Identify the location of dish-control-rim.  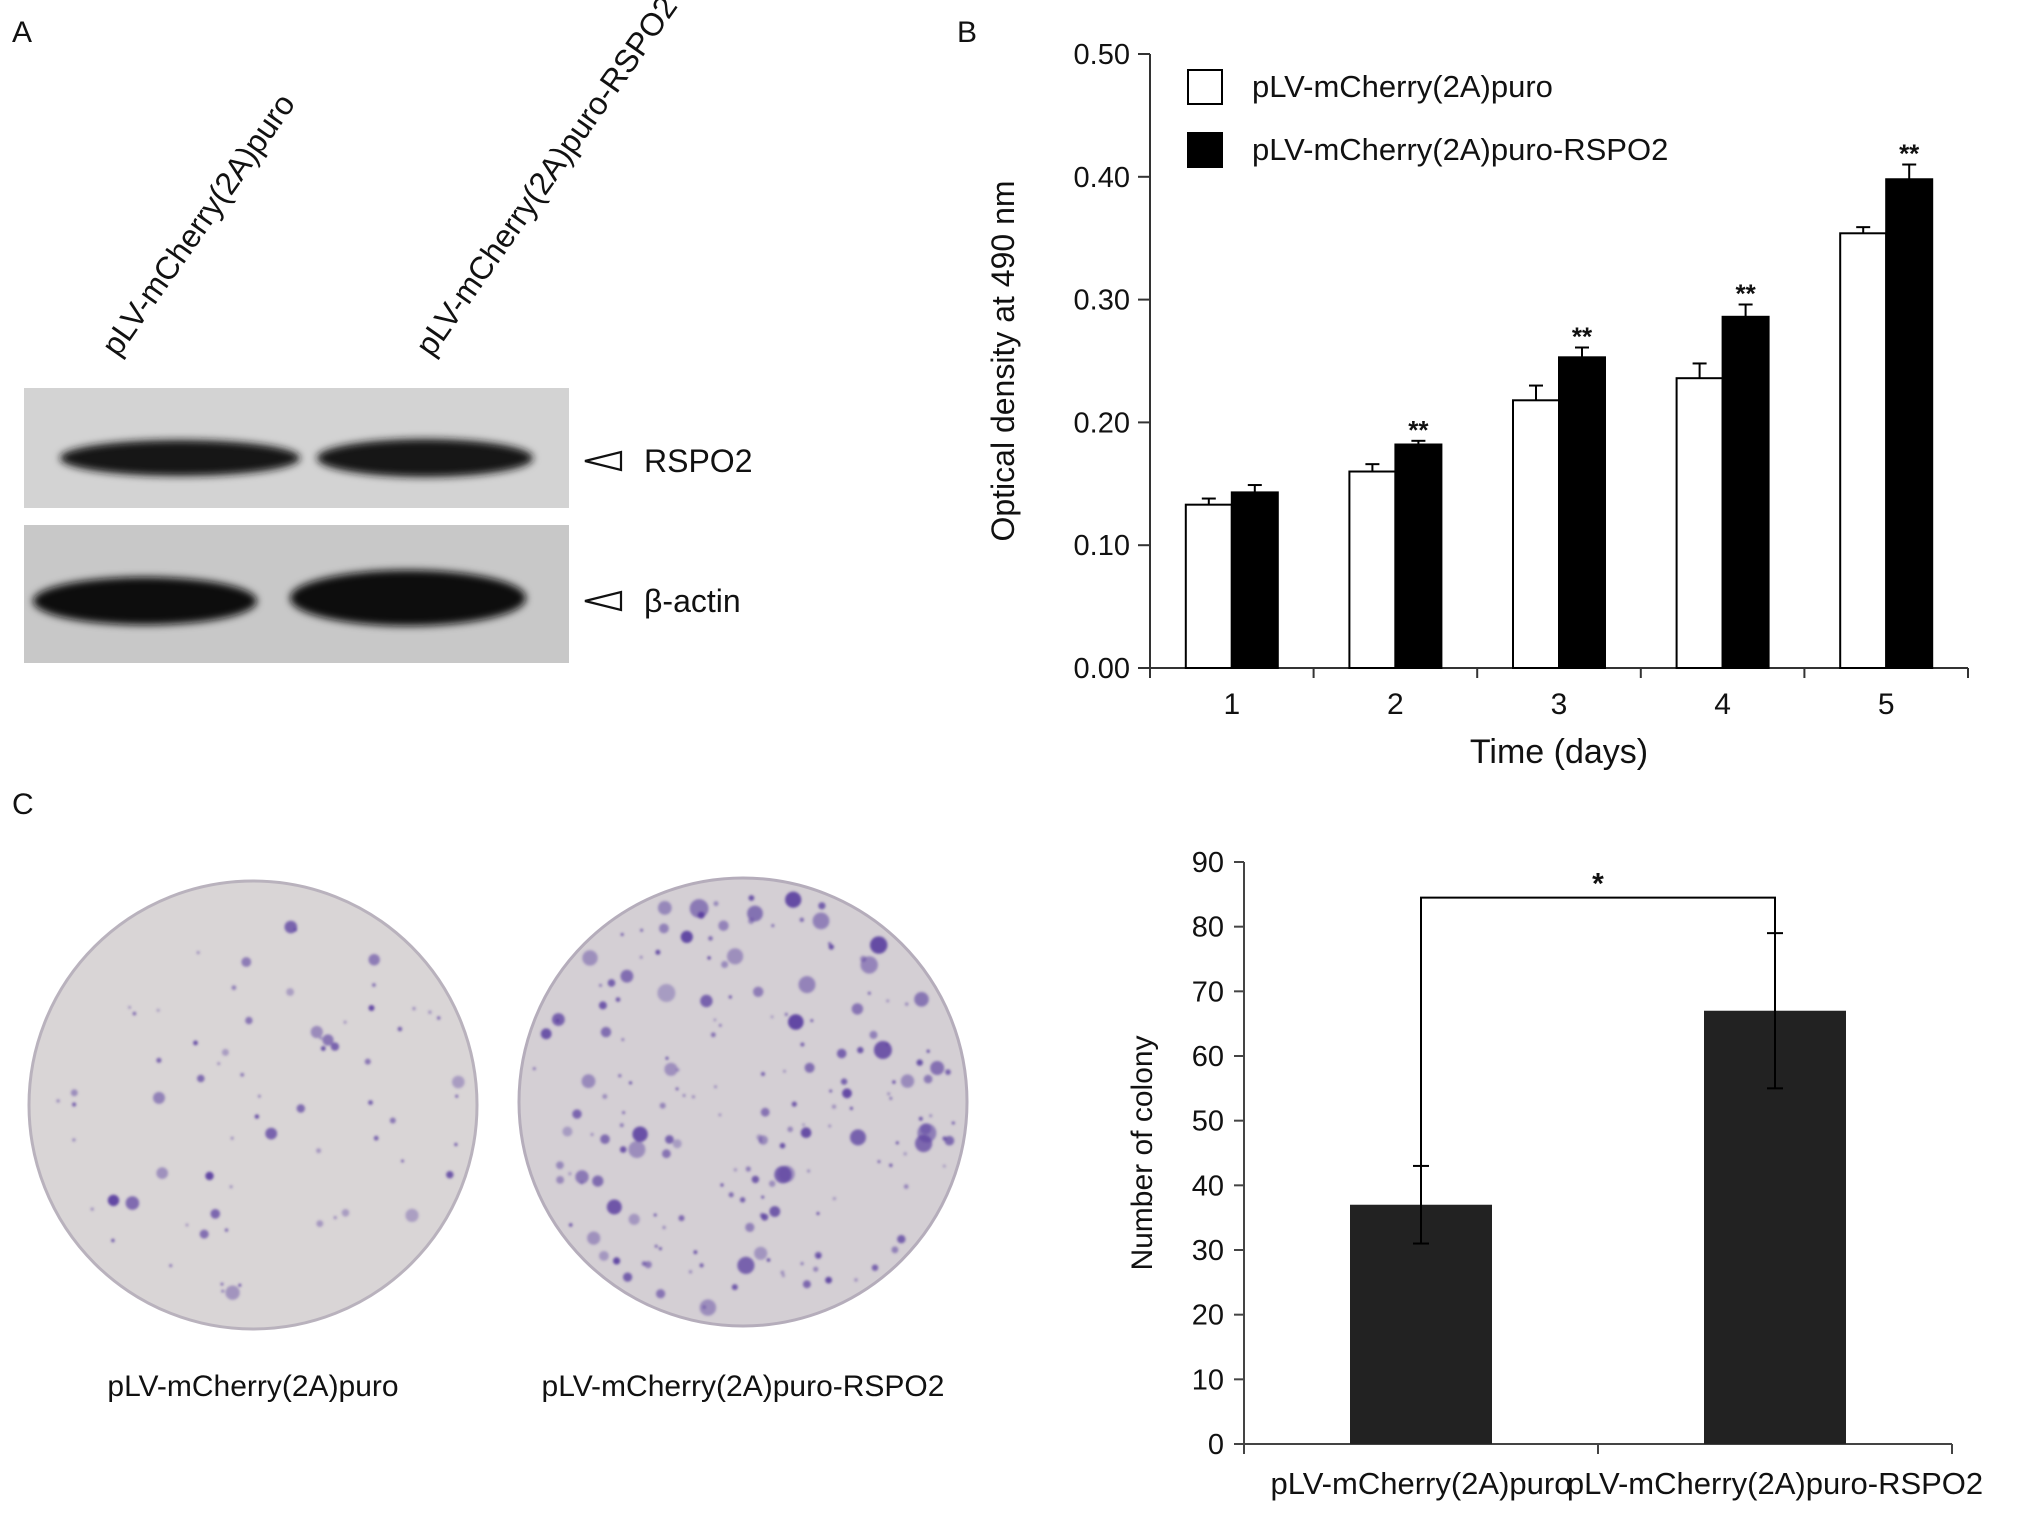
(253, 1105).